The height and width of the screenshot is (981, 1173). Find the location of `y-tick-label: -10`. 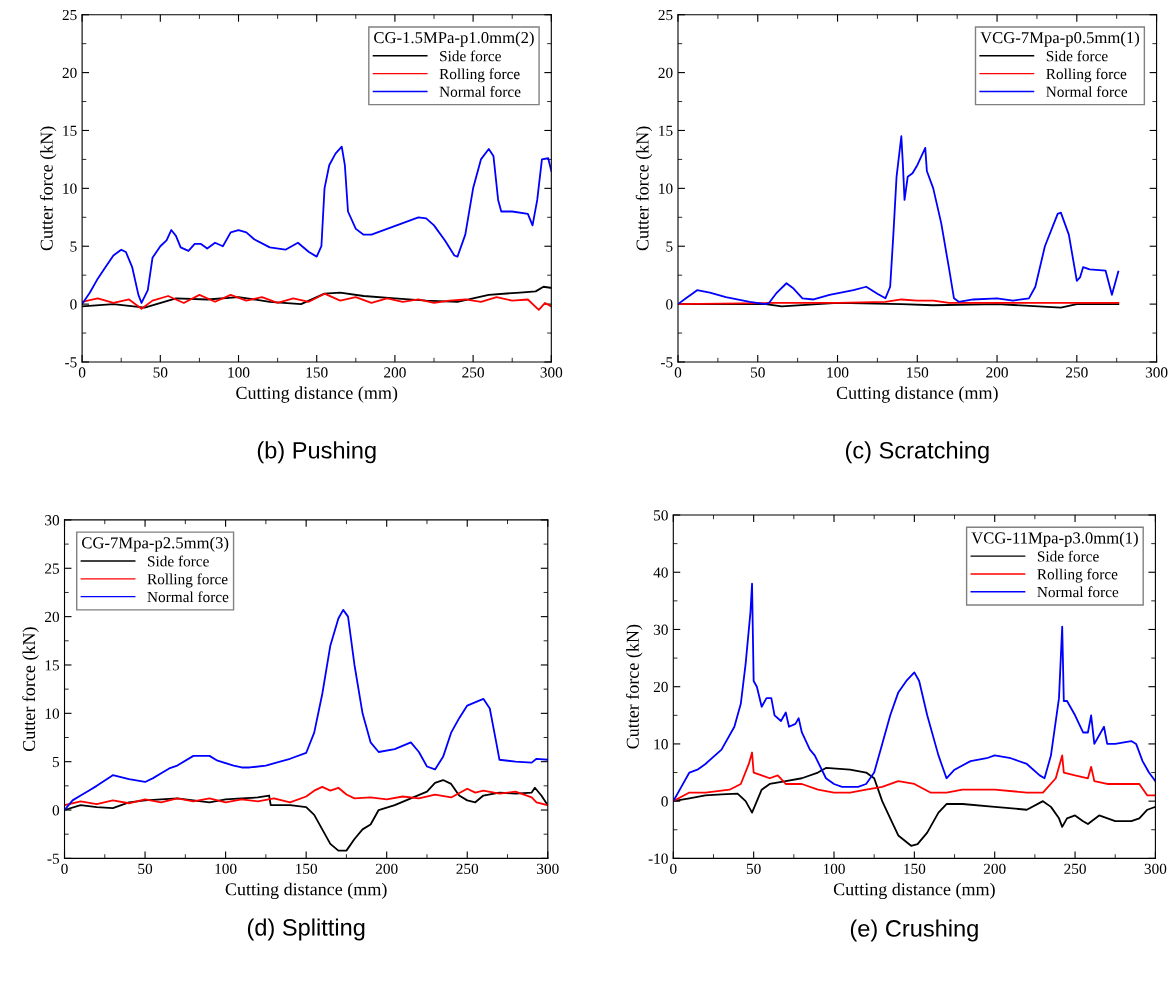

y-tick-label: -10 is located at coordinates (658, 858).